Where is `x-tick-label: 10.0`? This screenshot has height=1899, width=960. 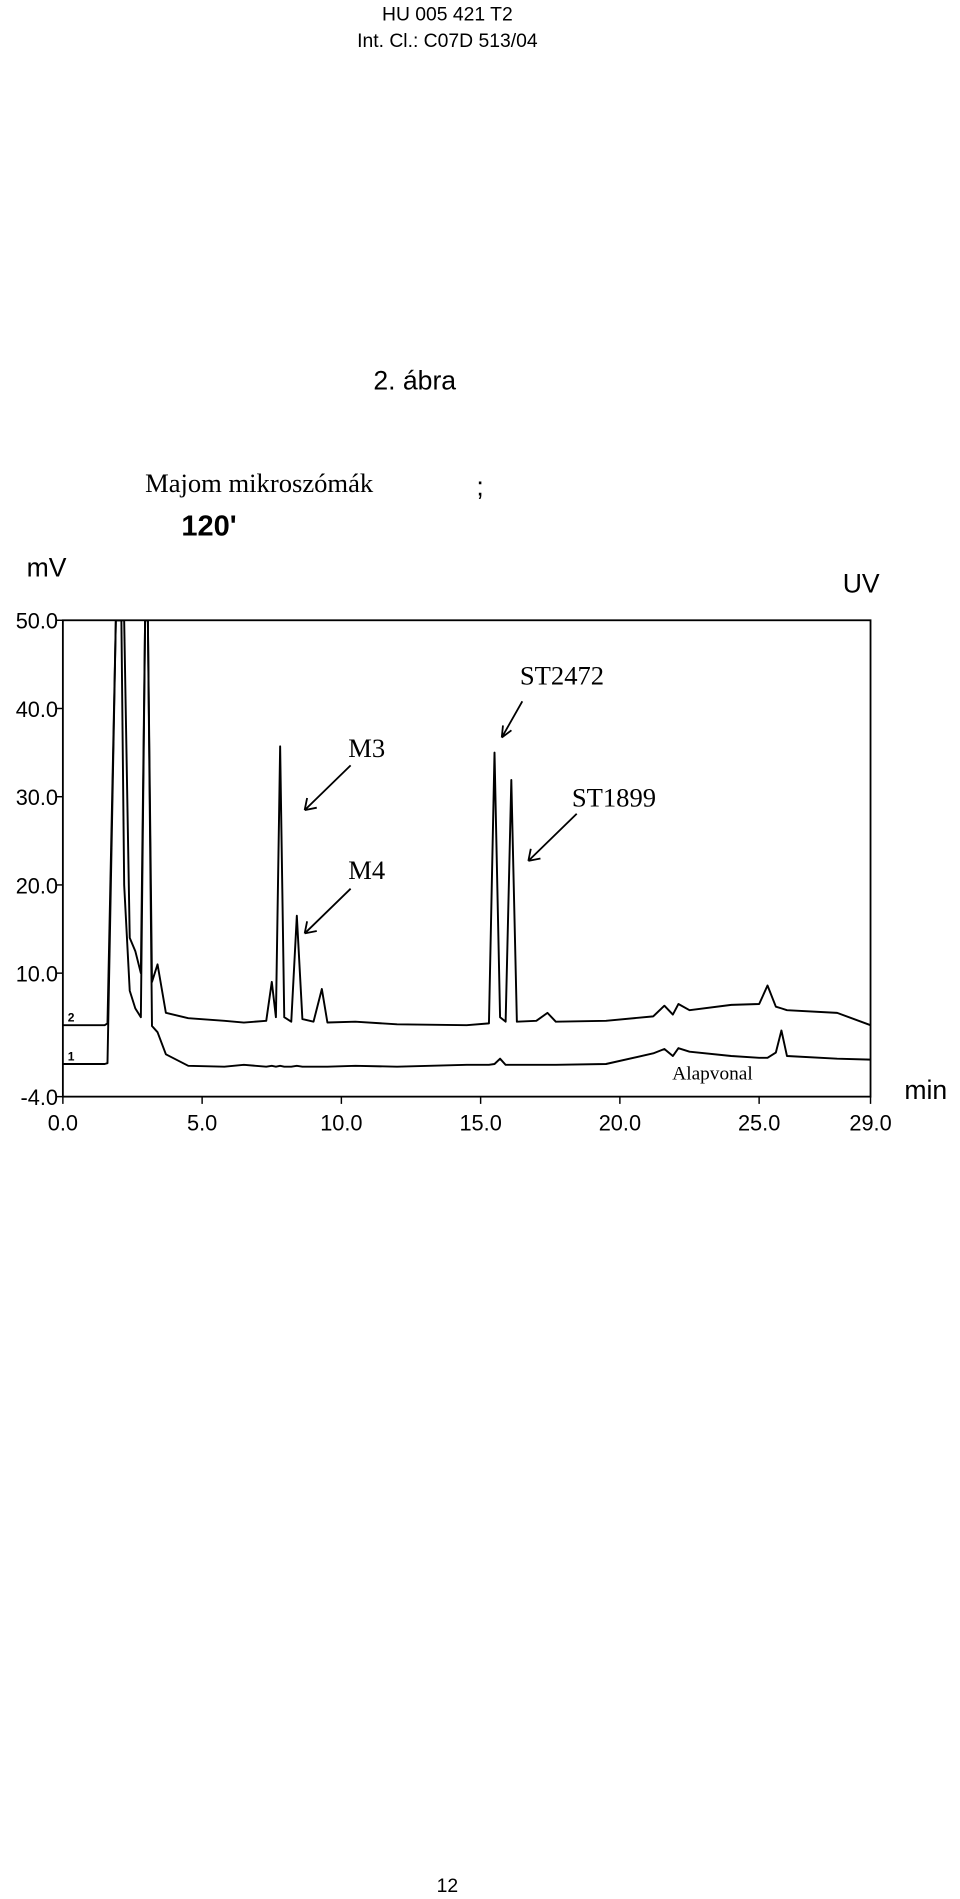 x-tick-label: 10.0 is located at coordinates (341, 1122).